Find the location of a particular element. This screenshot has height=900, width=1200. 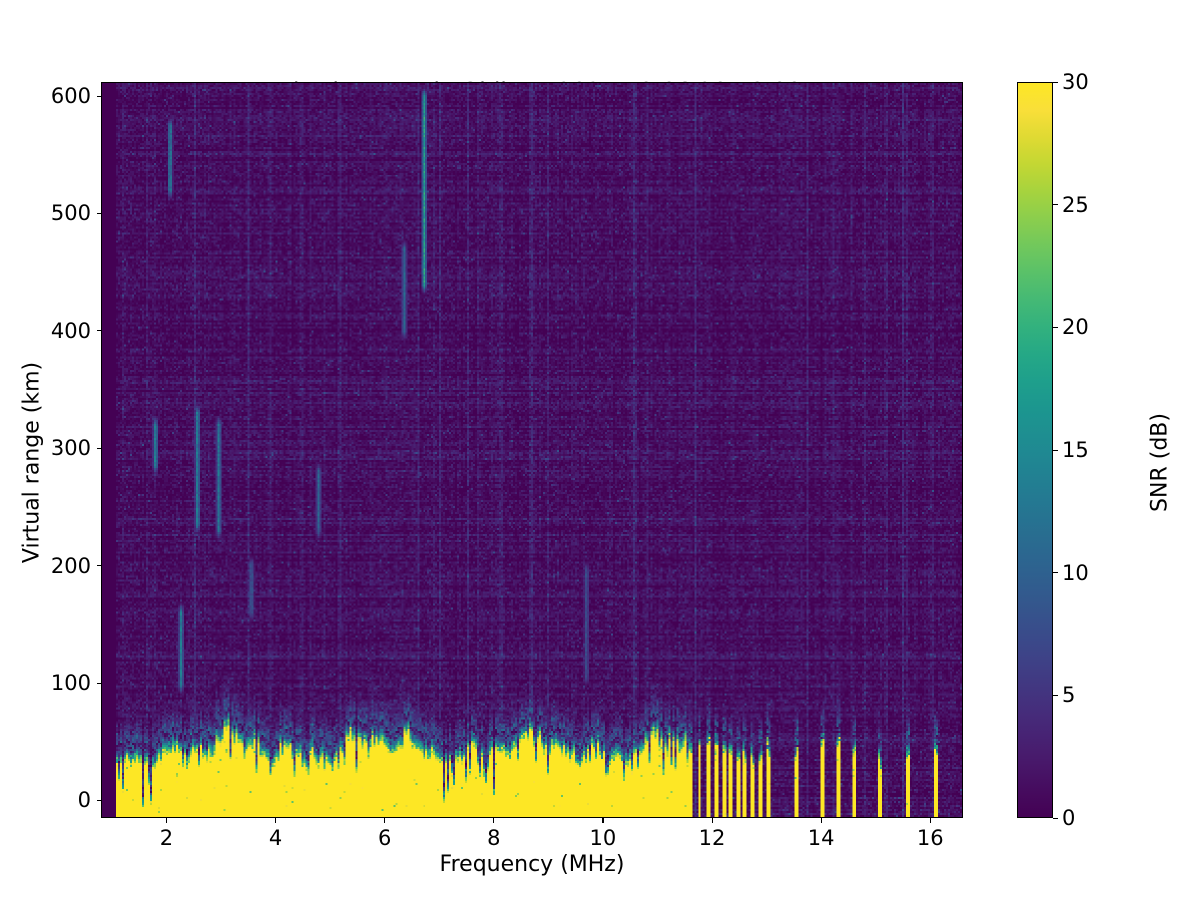

colorbar-gradient is located at coordinates (1035, 450).